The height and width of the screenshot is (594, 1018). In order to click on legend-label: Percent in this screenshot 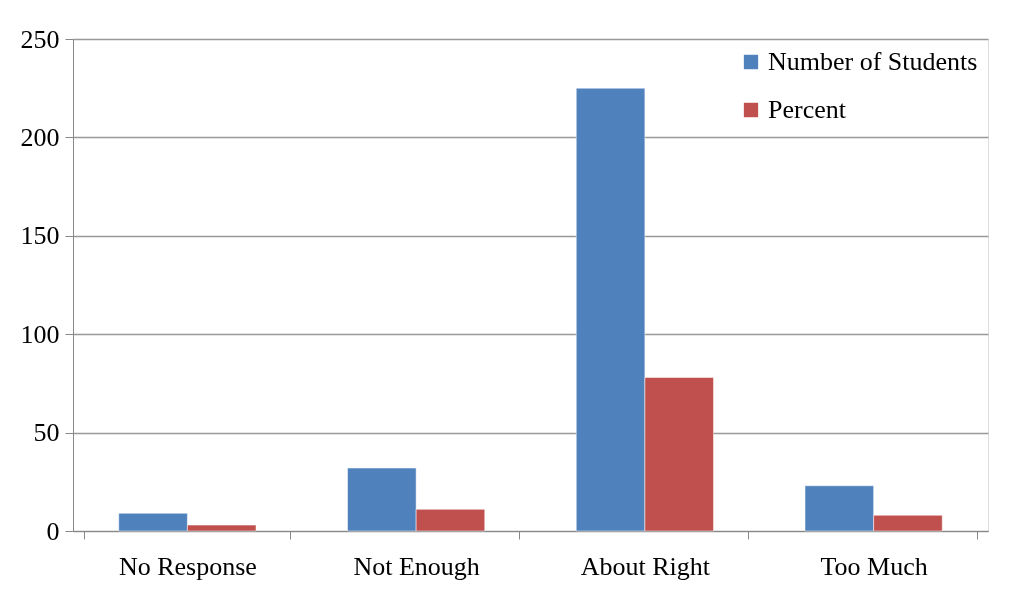, I will do `click(807, 109)`.